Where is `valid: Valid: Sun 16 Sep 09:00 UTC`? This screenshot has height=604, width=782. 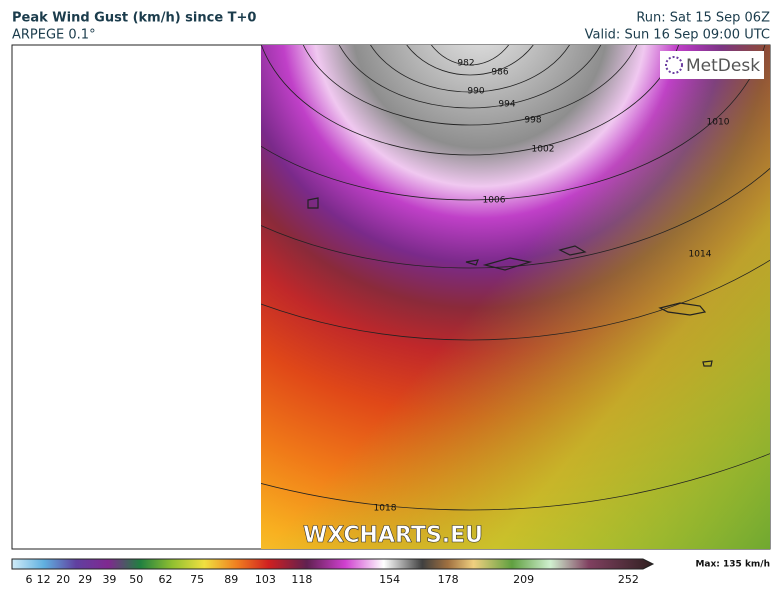 valid: Valid: Sun 16 Sep 09:00 UTC is located at coordinates (677, 35).